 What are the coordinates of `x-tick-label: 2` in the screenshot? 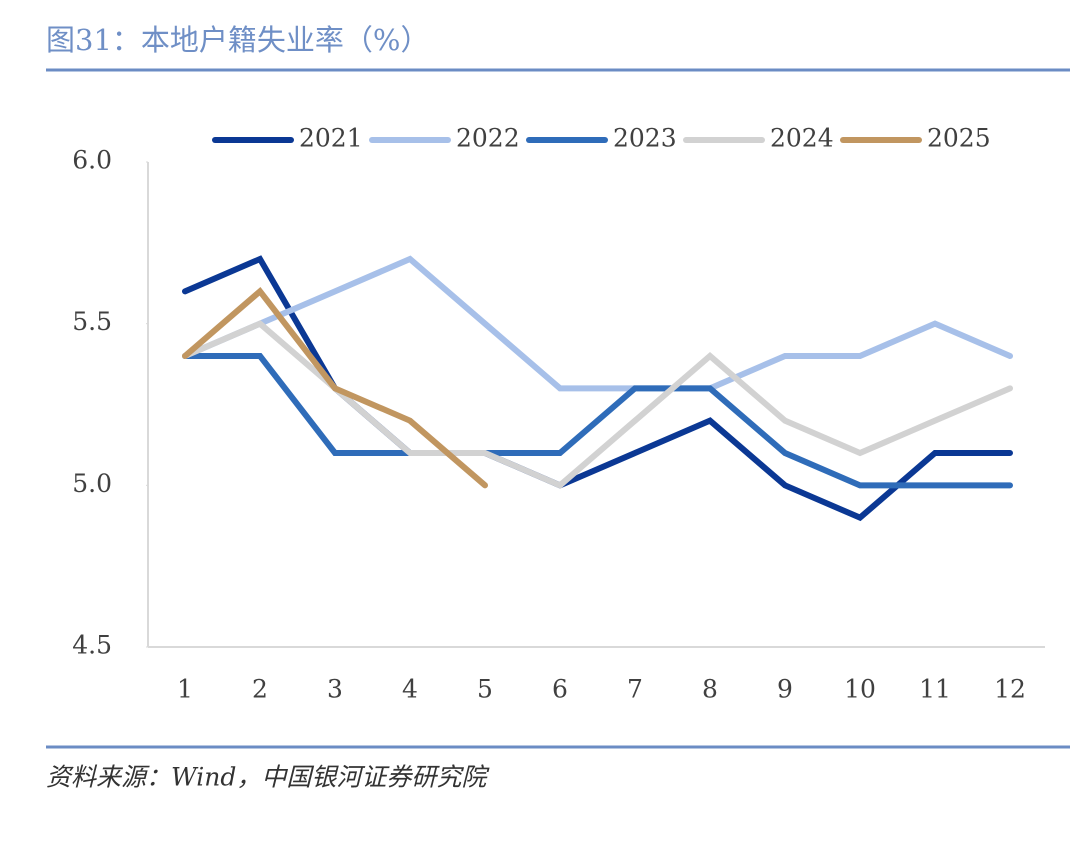 It's located at (260, 689).